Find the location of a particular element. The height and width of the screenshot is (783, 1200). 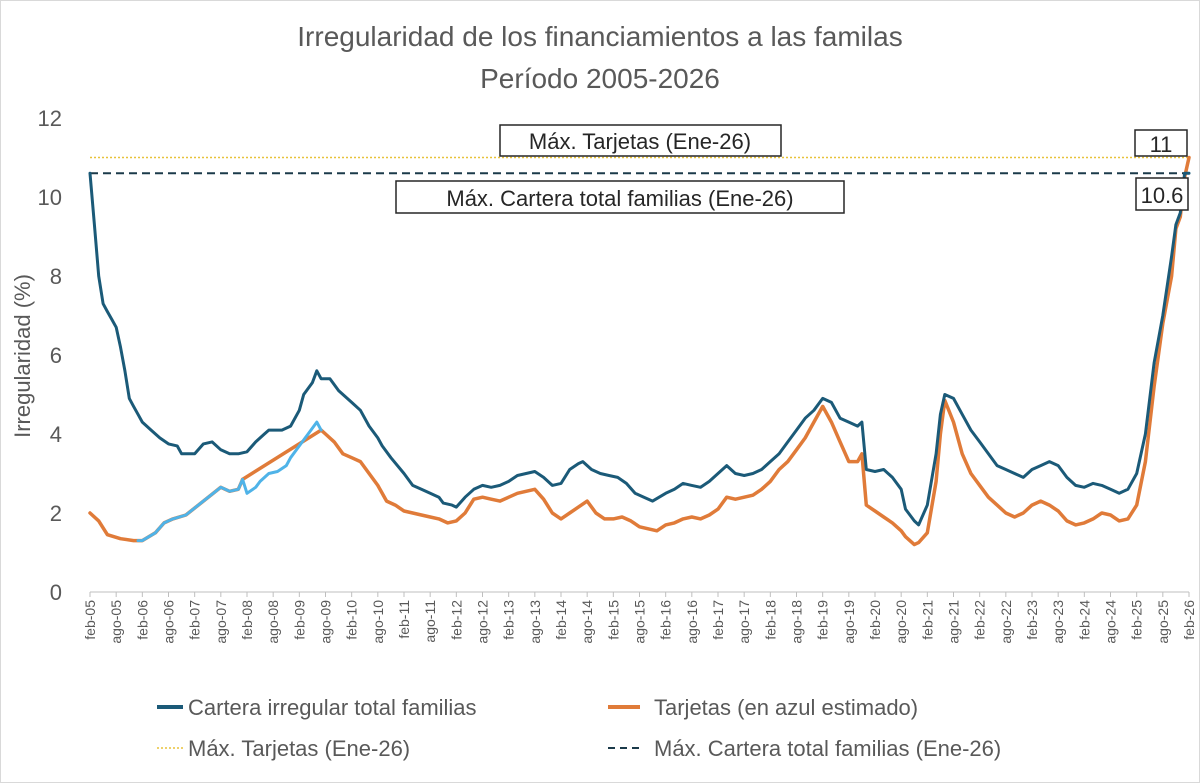

x-tick-label: ago-17 is located at coordinates (744, 622).